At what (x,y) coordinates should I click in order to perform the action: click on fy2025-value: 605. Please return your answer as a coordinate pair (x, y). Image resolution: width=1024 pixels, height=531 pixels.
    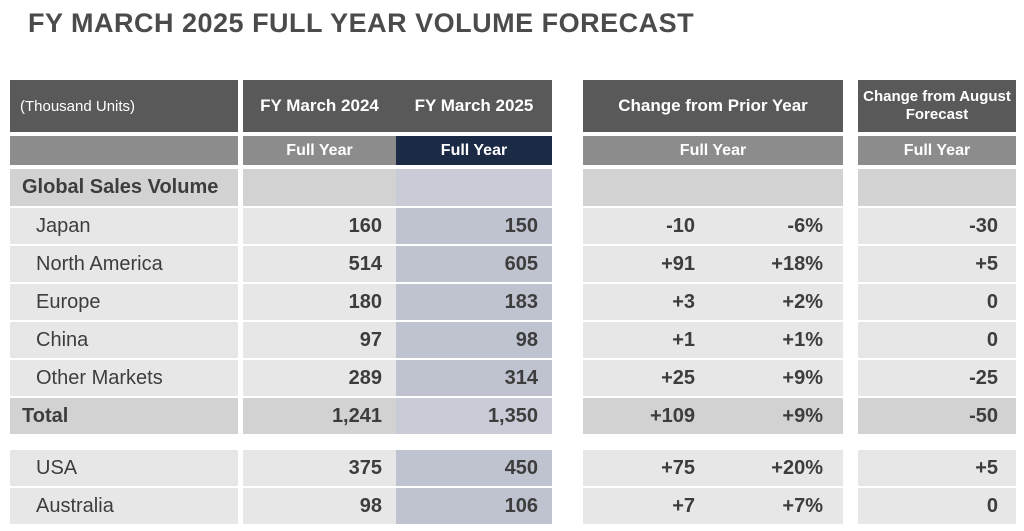
    Looking at the image, I should click on (474, 264).